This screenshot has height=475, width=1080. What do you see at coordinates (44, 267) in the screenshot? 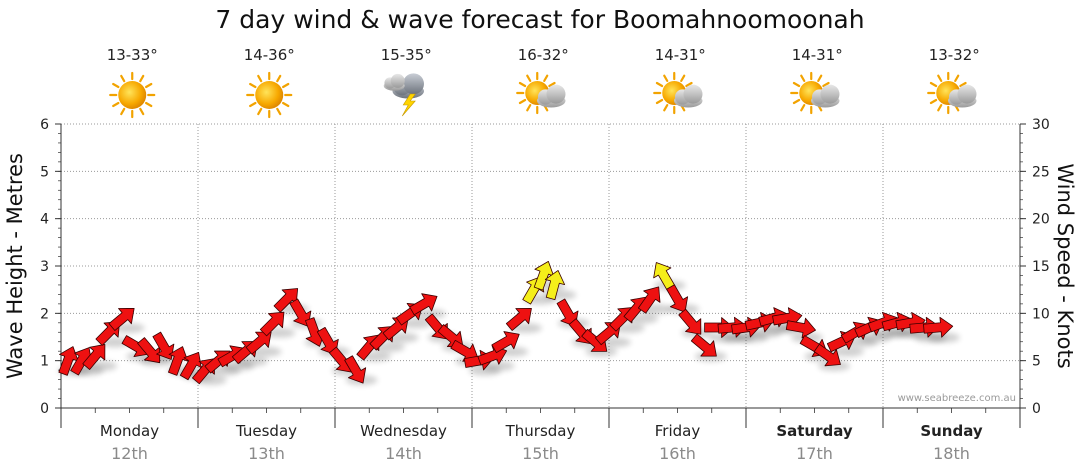
I see `y-tick-label: 3` at bounding box center [44, 267].